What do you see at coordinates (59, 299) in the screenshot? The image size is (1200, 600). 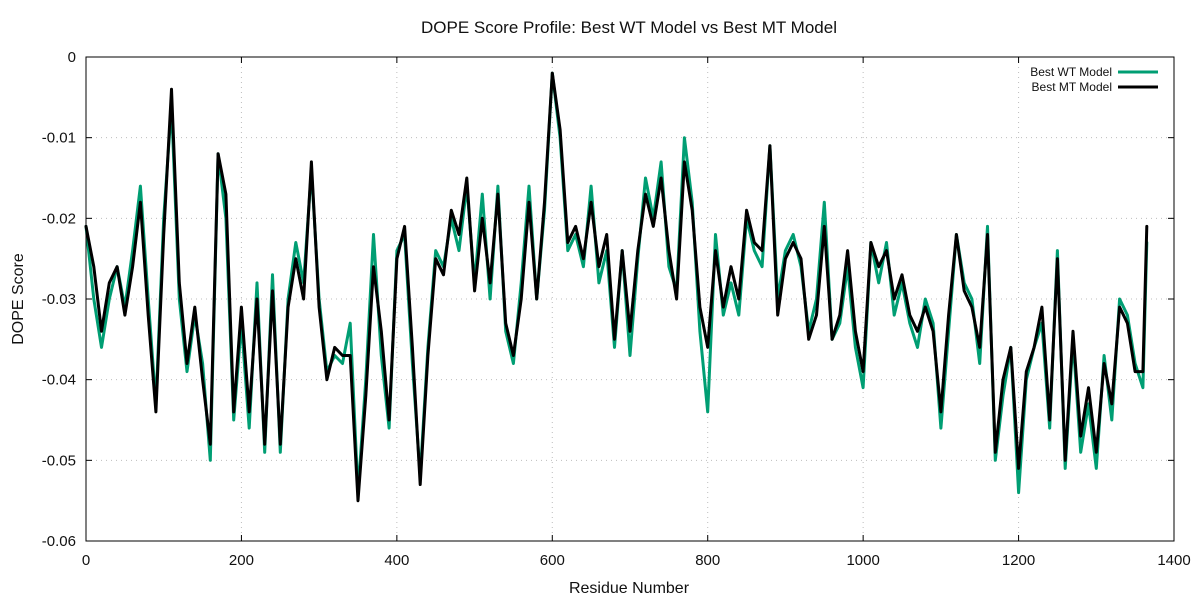 I see `y-tick-label: -0.03` at bounding box center [59, 299].